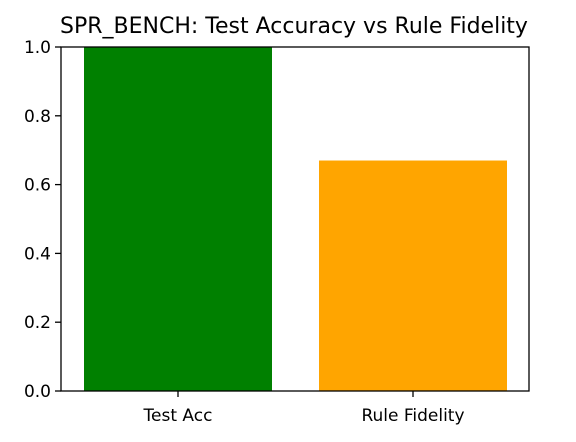 The image size is (576, 442). Describe the element at coordinates (42, 220) in the screenshot. I see `y-axis-ticks: 0.0 0.2 0.4 0.6 0.8 1.0` at that location.